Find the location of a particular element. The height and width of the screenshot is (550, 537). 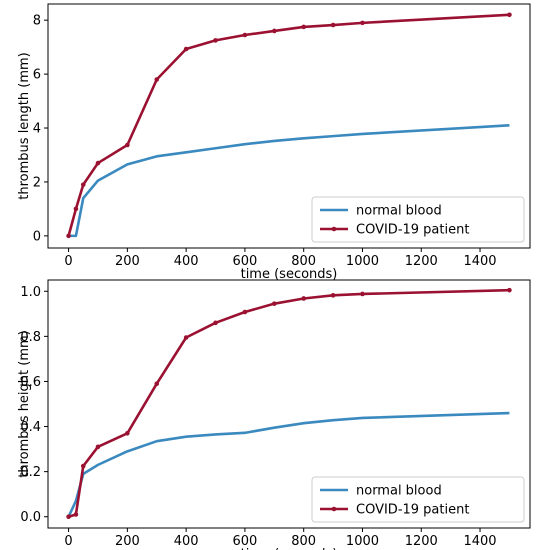

y-tick-label: 1.0 is located at coordinates (30, 292).